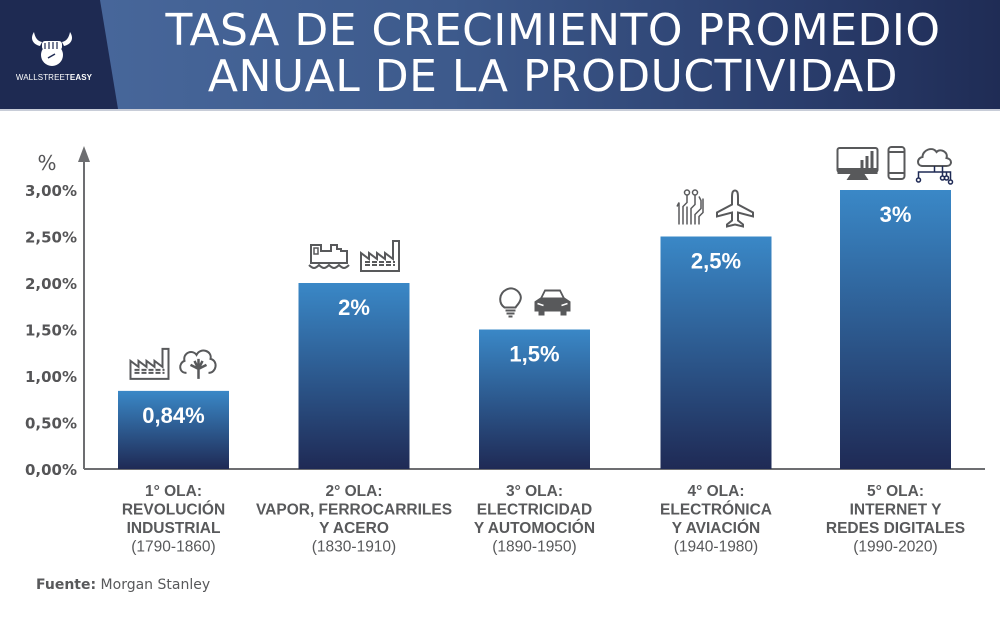  I want to click on category-period-label: (1830-1910), so click(354, 547).